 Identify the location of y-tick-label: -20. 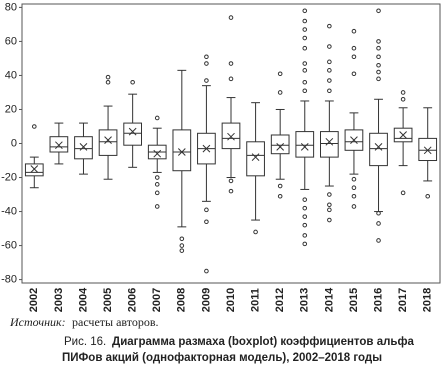
(9, 177).